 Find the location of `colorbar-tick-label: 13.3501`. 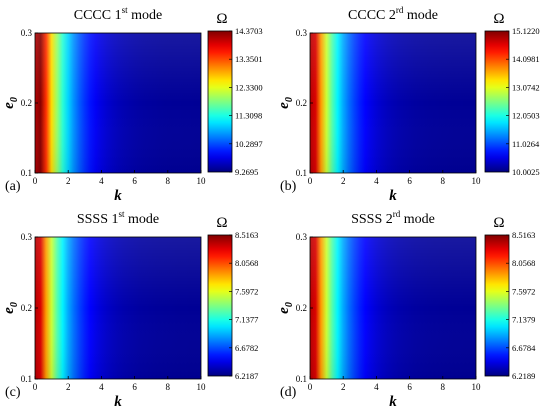

colorbar-tick-label: 13.3501 is located at coordinates (249, 59).